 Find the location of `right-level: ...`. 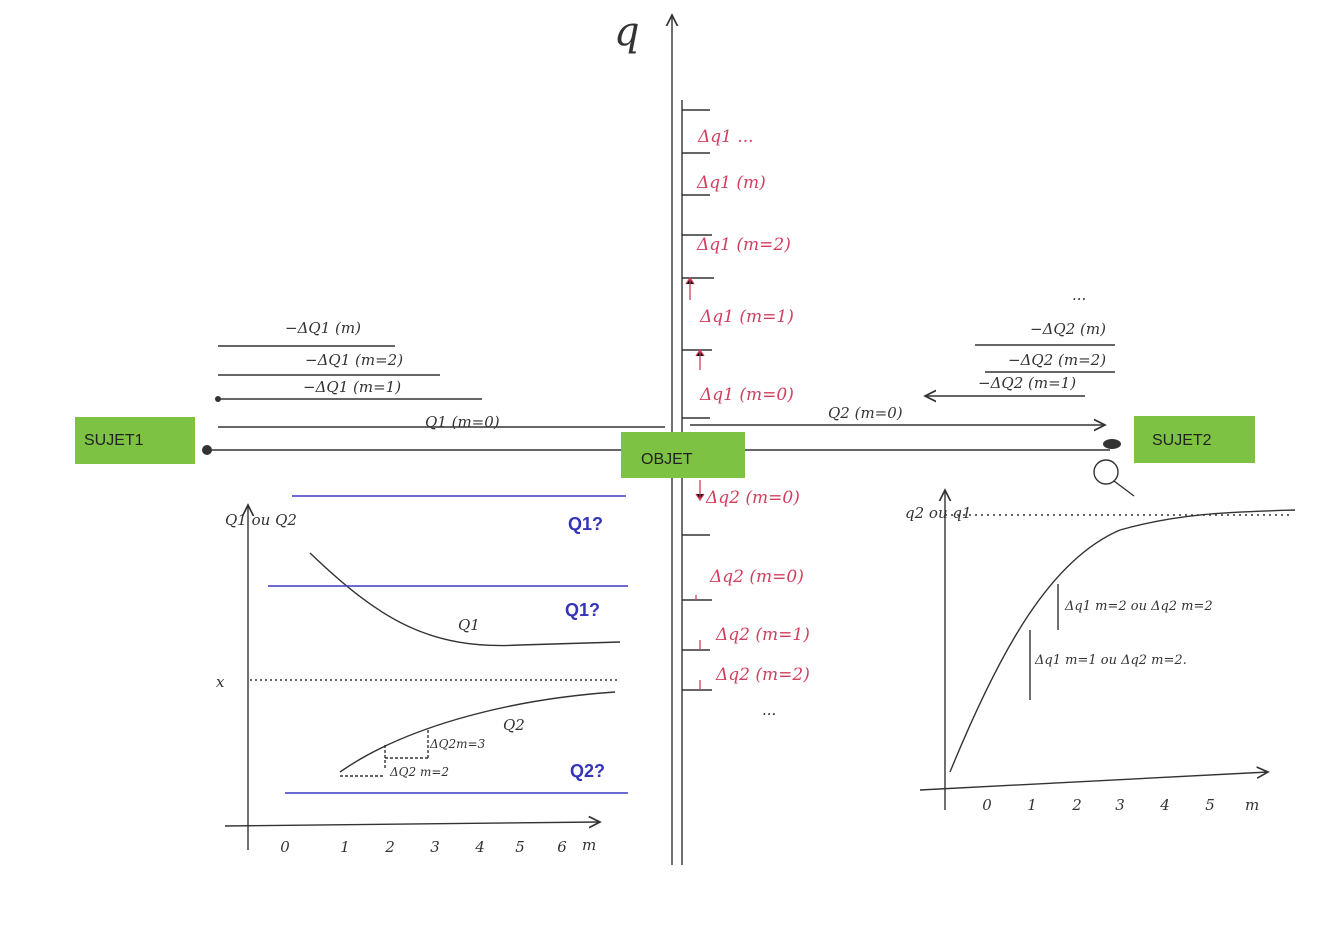

right-level: ... is located at coordinates (1079, 295).